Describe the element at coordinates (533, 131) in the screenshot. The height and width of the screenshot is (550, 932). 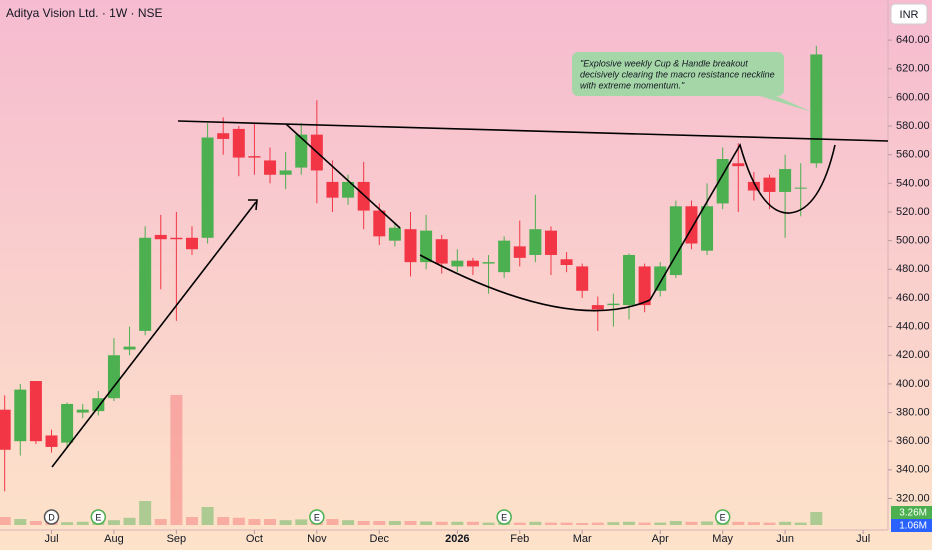
I see `neckline` at that location.